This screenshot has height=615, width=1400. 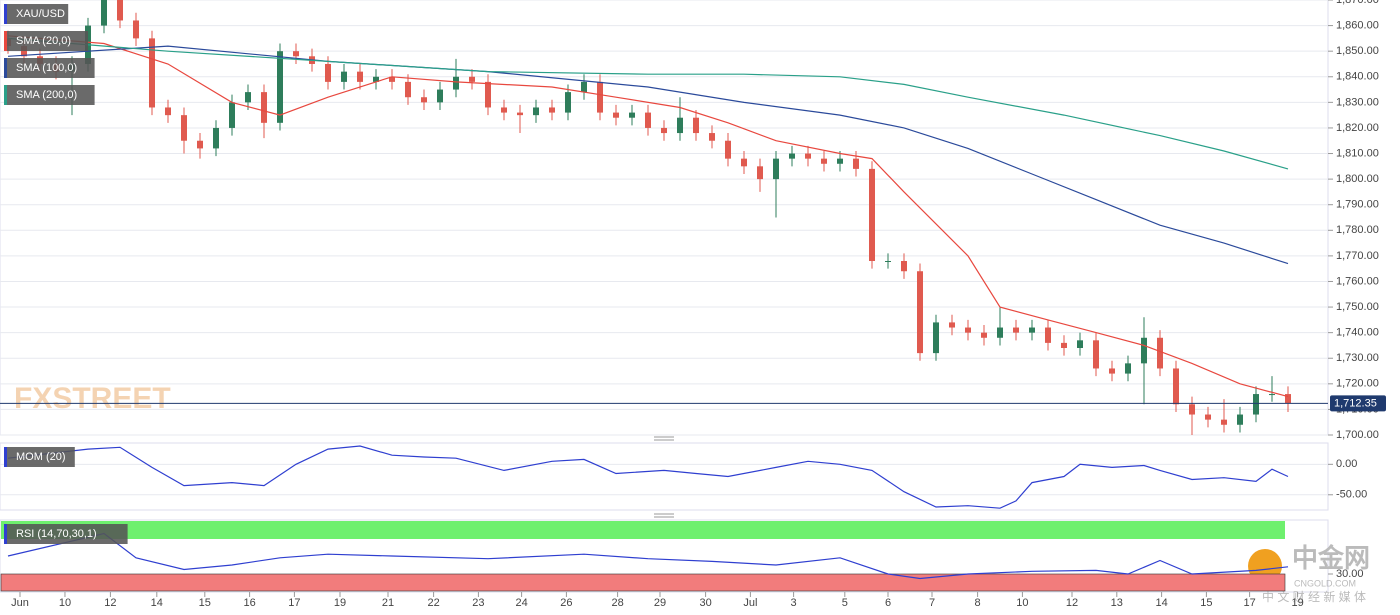 I want to click on legend-label: SMA (200,0), so click(x=46, y=95).